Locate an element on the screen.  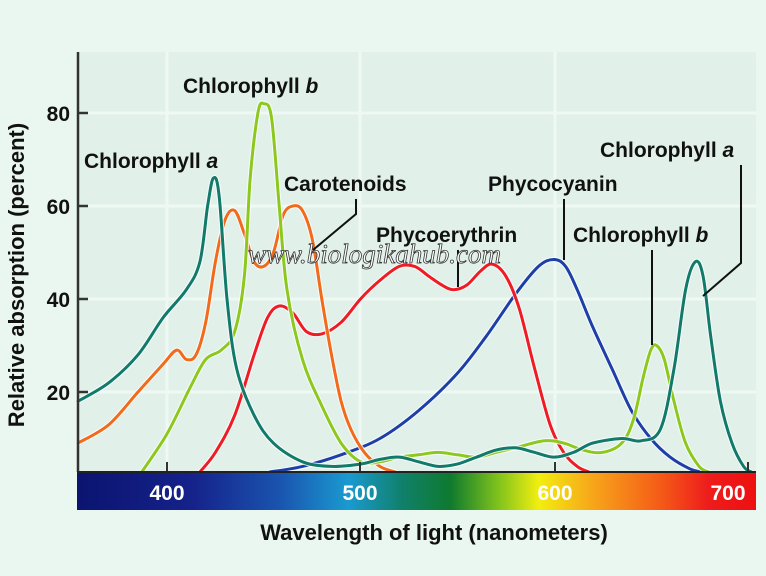
label-phycoerythrin: Phycoerythrin is located at coordinates (446, 235).